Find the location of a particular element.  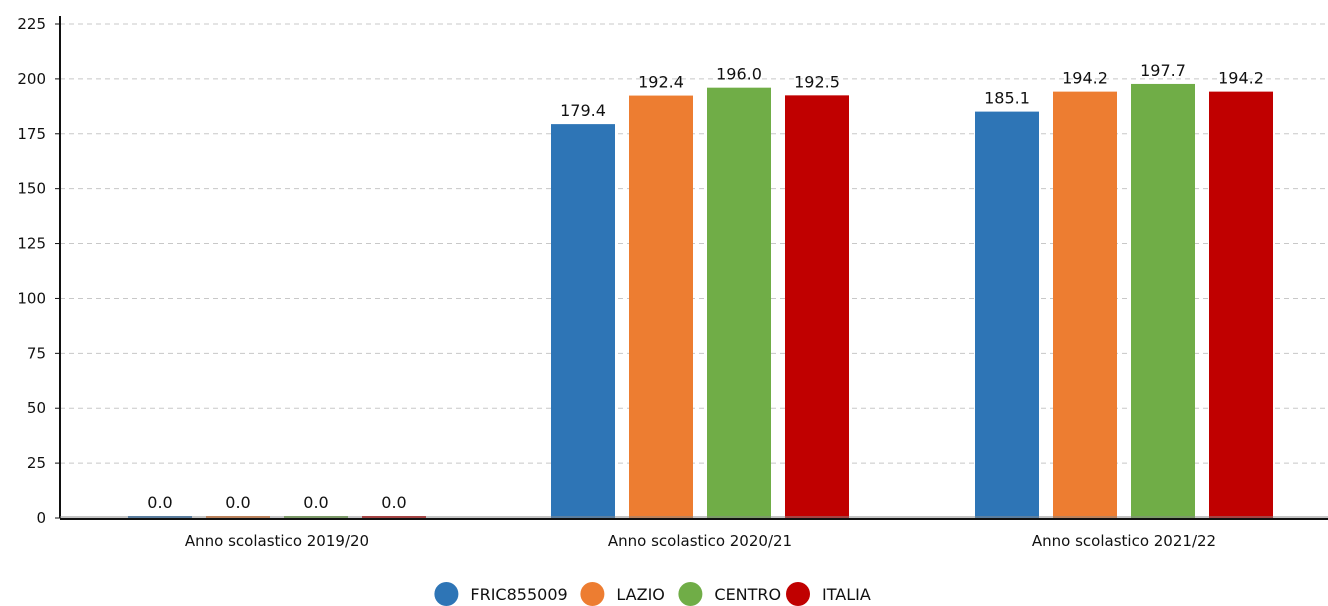

data-label: 185.1 is located at coordinates (1007, 98).